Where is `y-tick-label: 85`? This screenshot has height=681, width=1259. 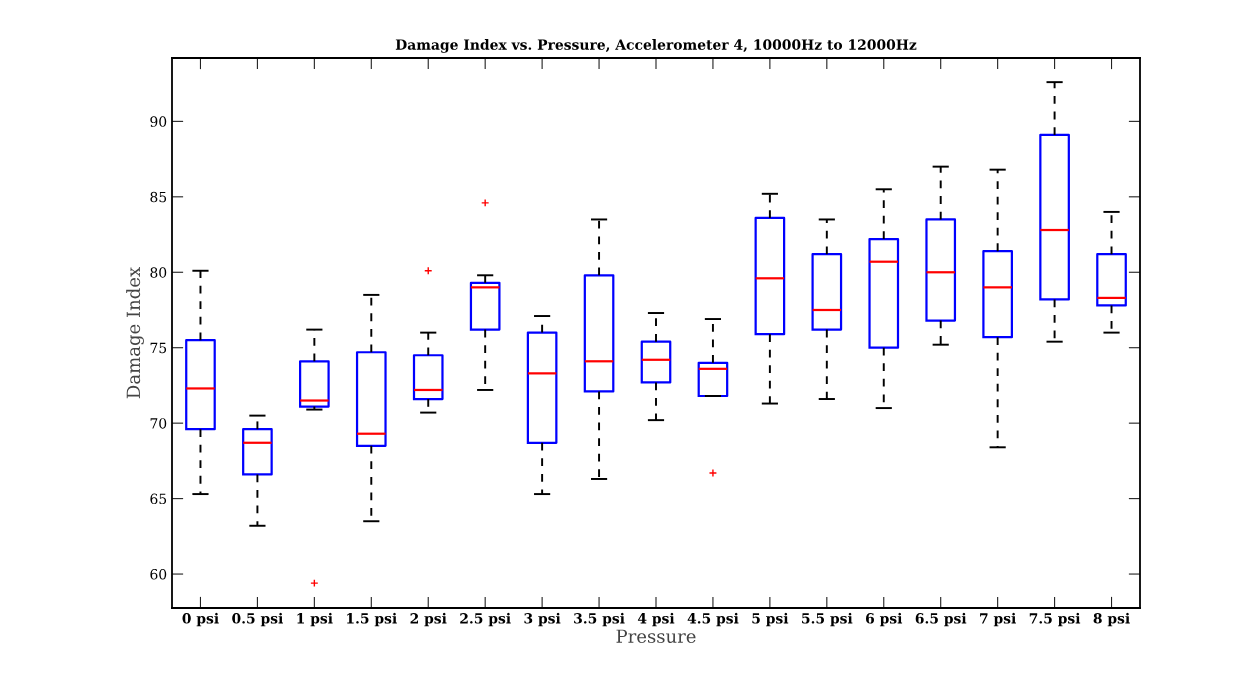 y-tick-label: 85 is located at coordinates (158, 197).